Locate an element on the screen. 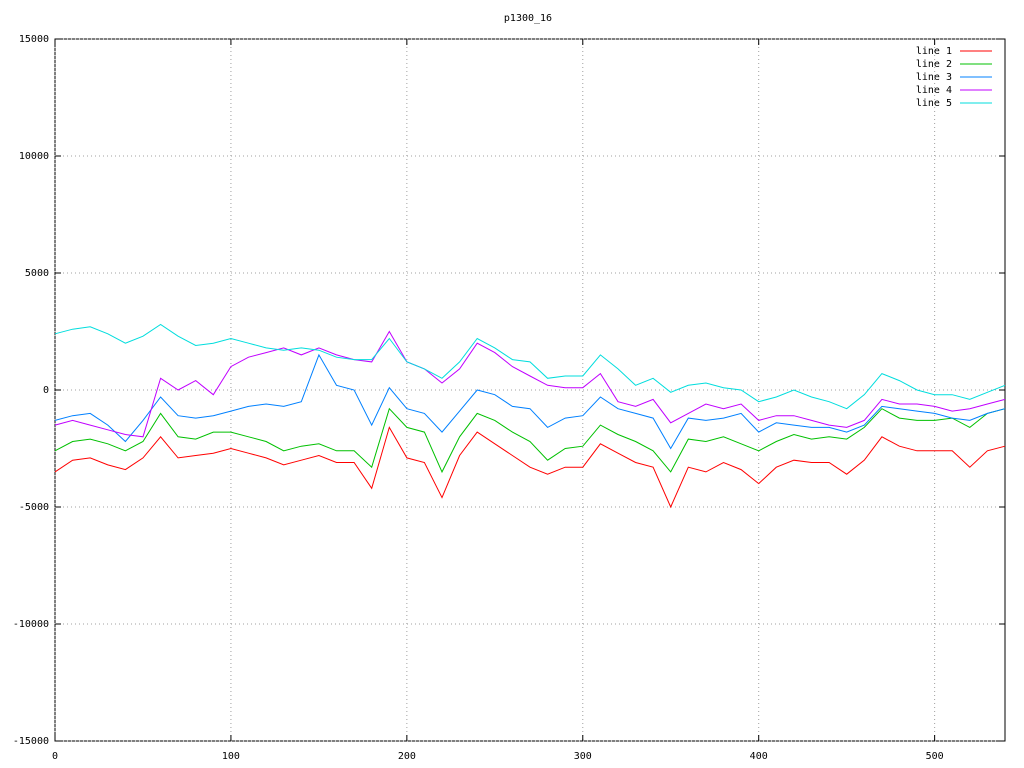 This screenshot has height=768, width=1024. y-tick-label: 5000 is located at coordinates (37, 273).